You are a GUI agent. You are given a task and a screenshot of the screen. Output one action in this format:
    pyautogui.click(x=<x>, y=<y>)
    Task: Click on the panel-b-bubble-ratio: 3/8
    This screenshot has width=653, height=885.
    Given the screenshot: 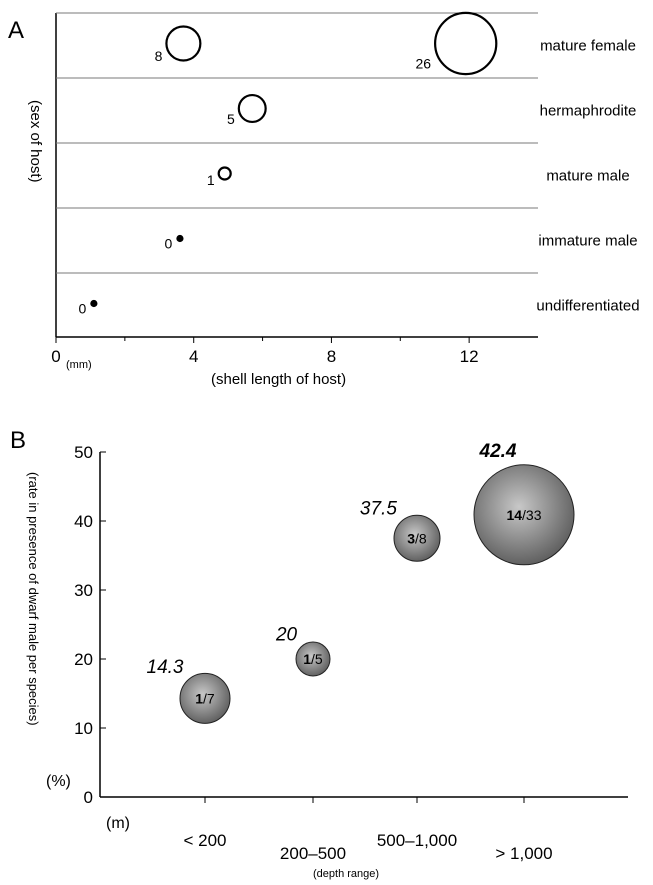 What is the action you would take?
    pyautogui.click(x=417, y=538)
    